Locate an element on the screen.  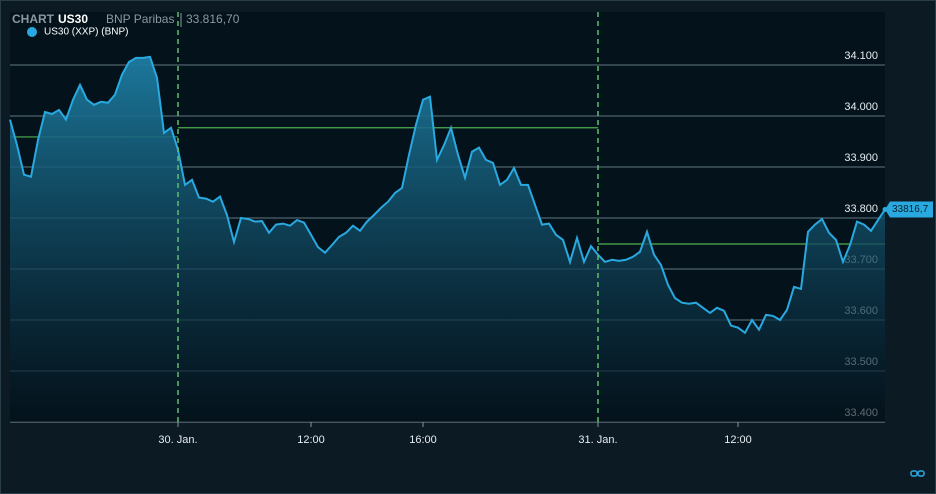
last-label: 33816,7 is located at coordinates (910, 209).